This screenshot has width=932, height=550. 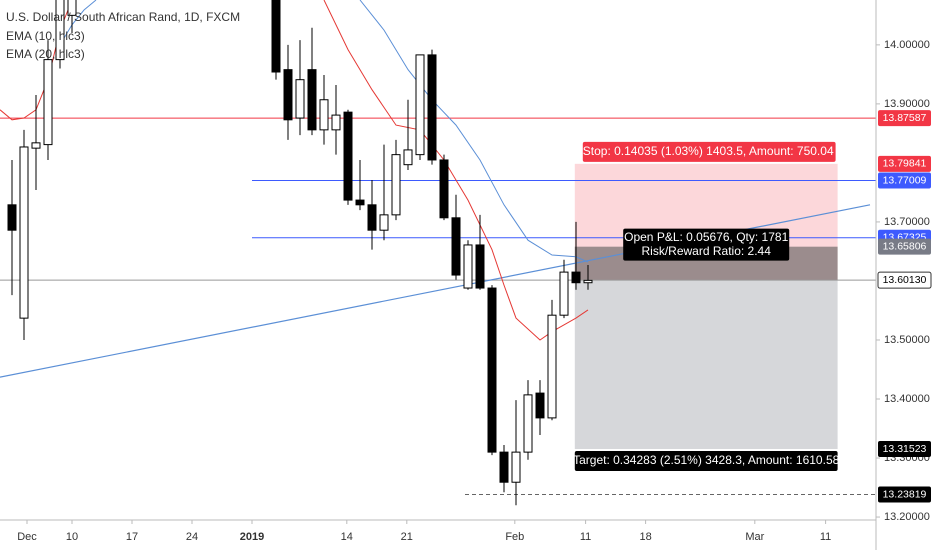 I want to click on x-tick-label: Feb, so click(x=514, y=537).